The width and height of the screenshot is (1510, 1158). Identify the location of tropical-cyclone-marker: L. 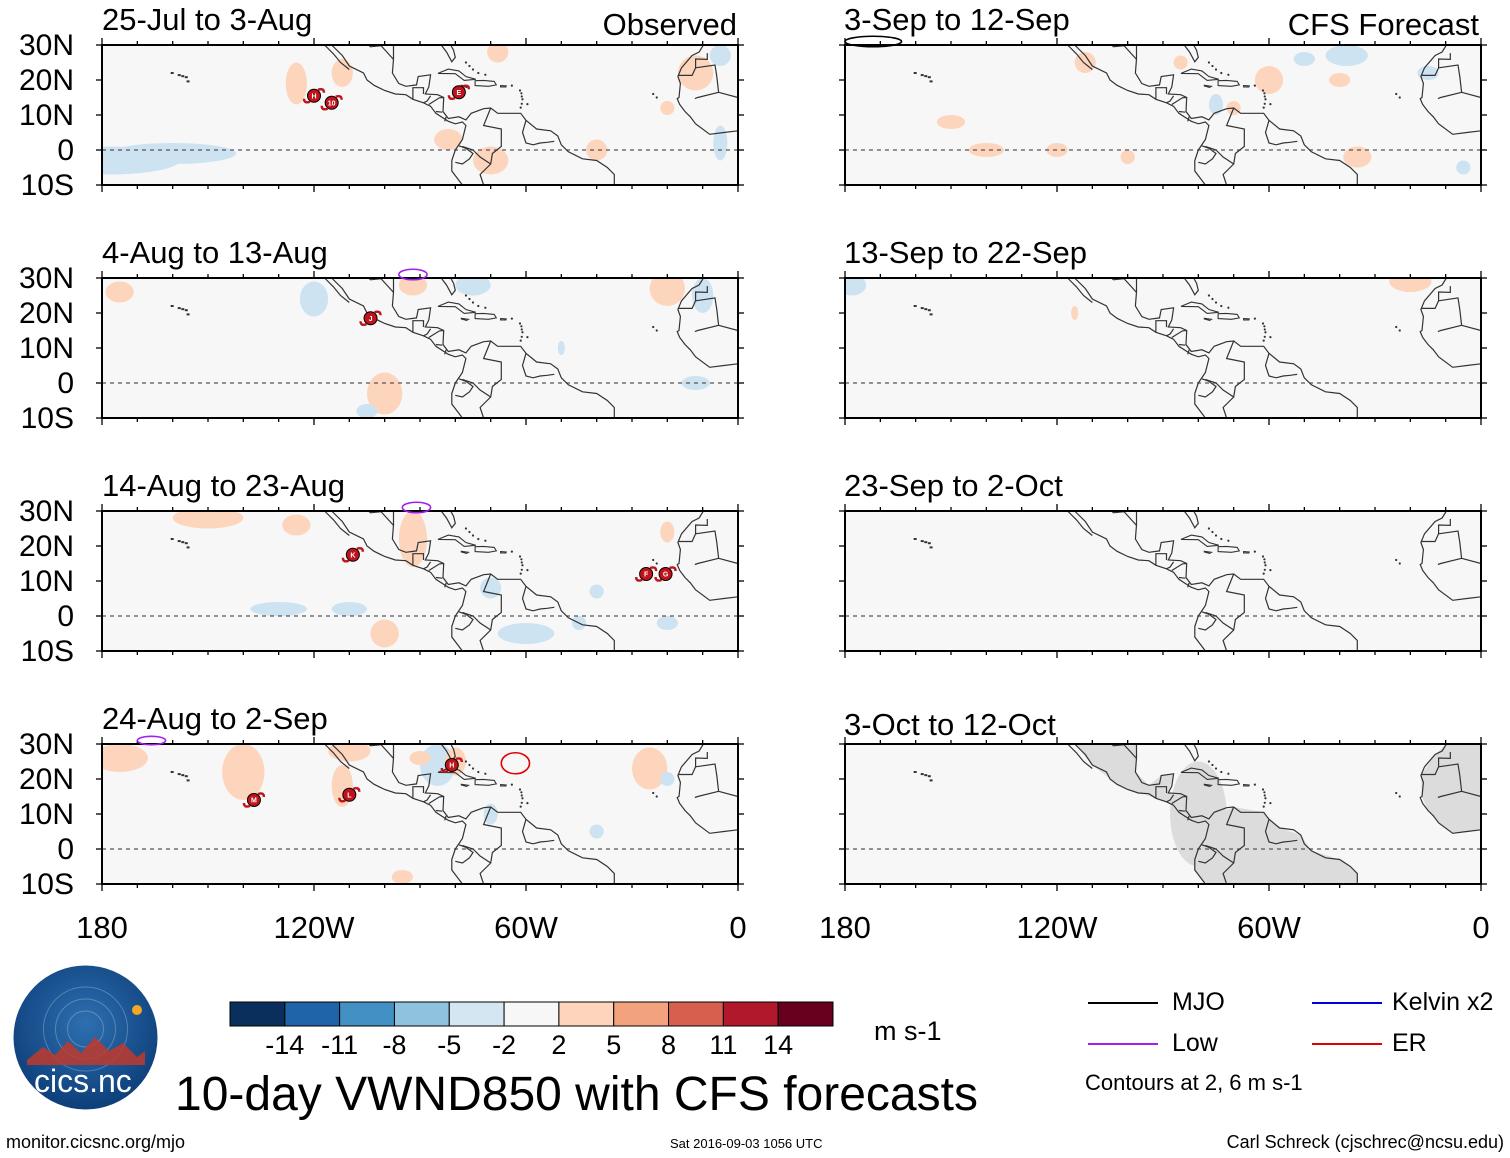
(349, 794).